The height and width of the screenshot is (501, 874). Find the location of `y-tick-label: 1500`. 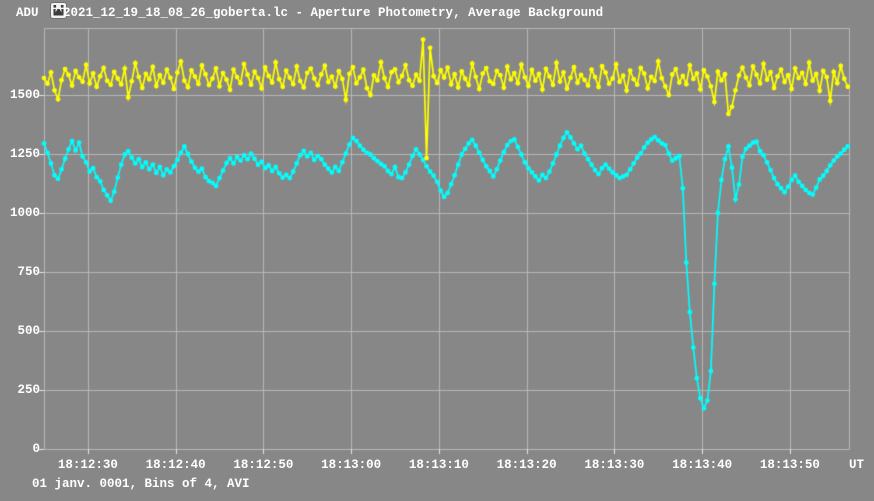

y-tick-label: 1500 is located at coordinates (24, 95).